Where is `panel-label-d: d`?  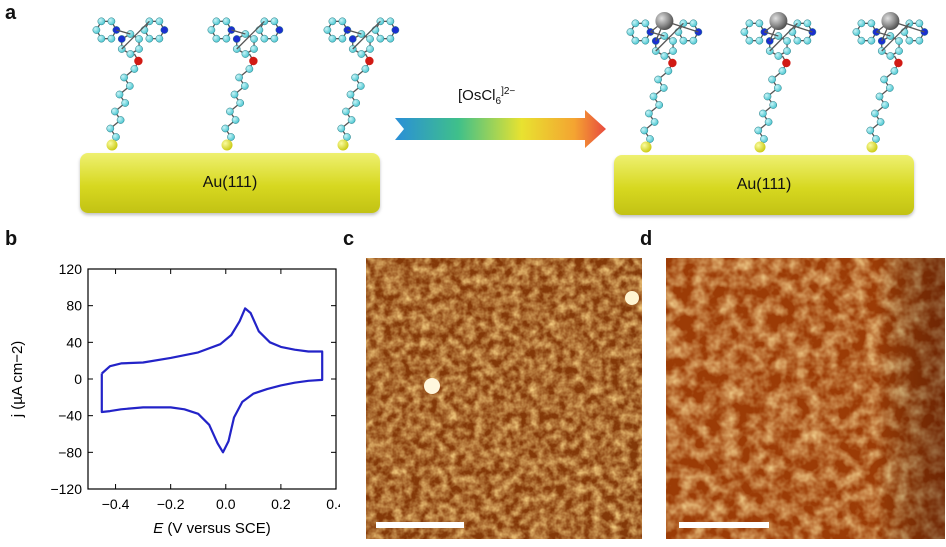
panel-label-d: d is located at coordinates (646, 239).